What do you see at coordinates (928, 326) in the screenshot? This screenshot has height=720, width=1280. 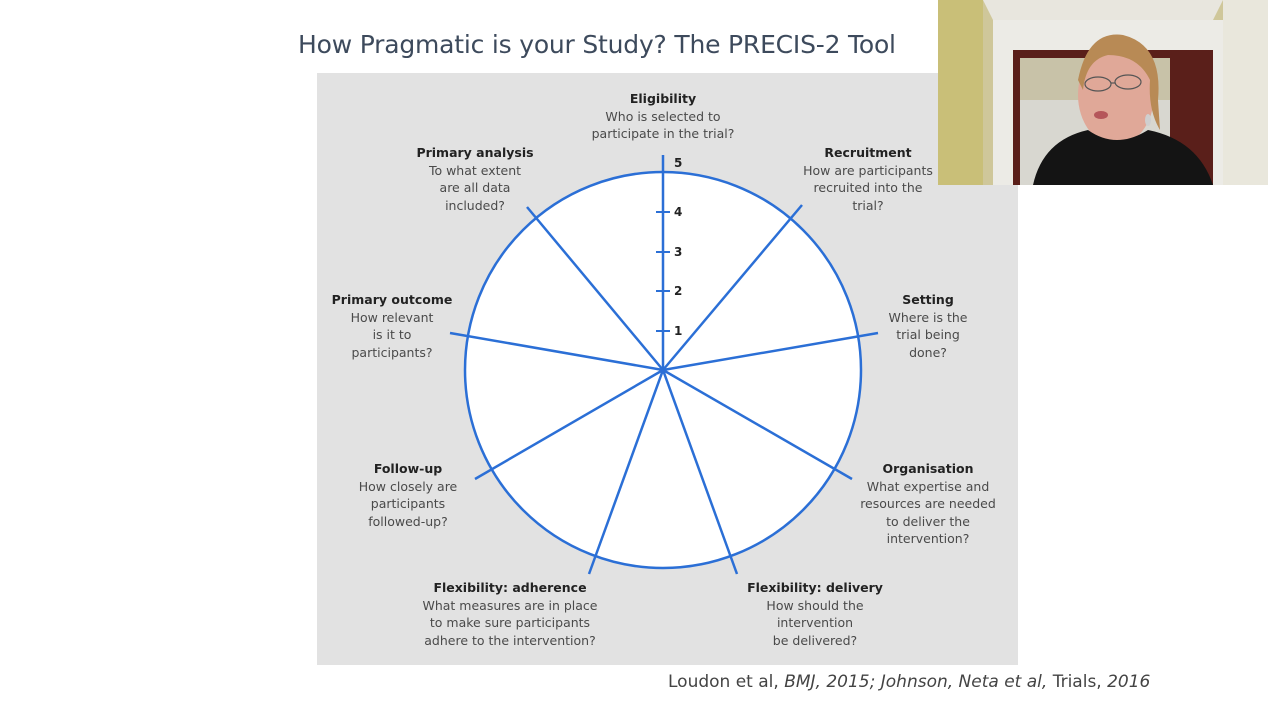 I see `dimension-setting: Setting Where is the trial being done?` at bounding box center [928, 326].